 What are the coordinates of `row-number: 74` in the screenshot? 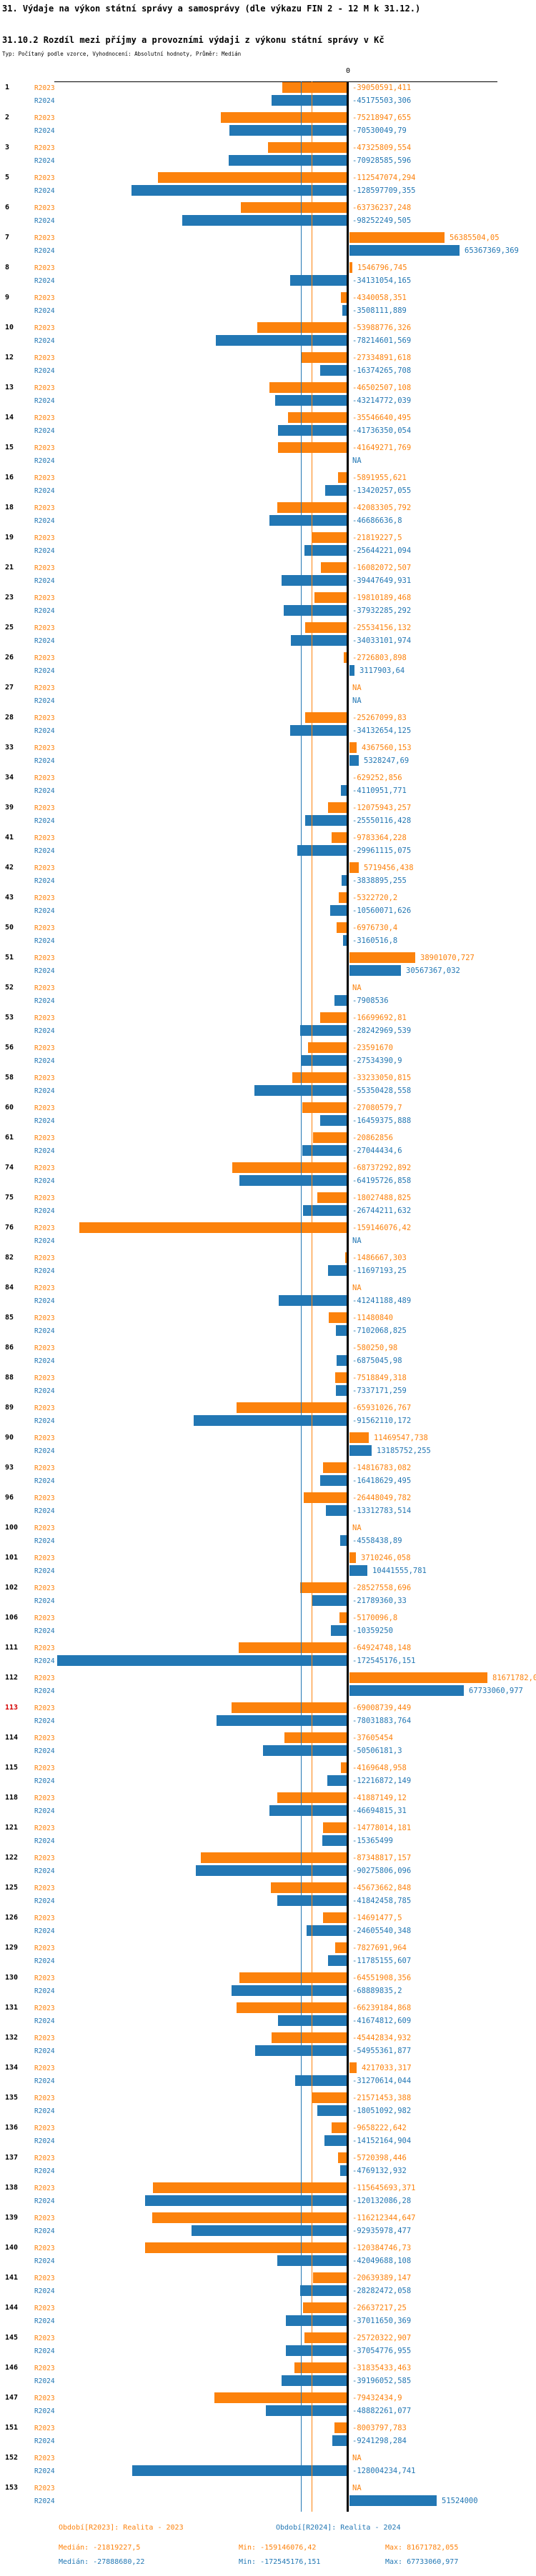 It's located at (9, 1168).